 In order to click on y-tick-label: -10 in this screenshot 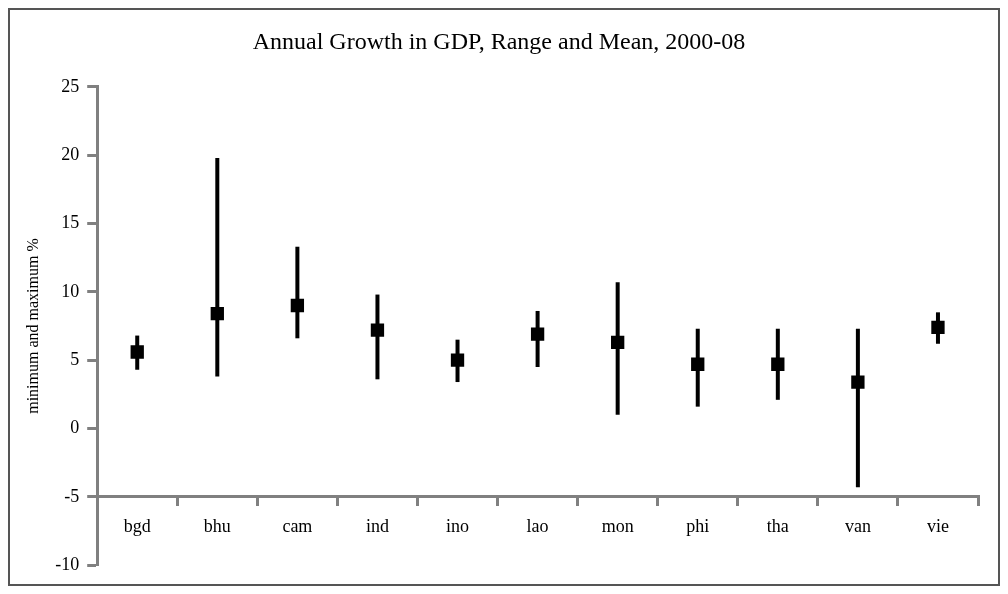, I will do `click(67, 563)`.